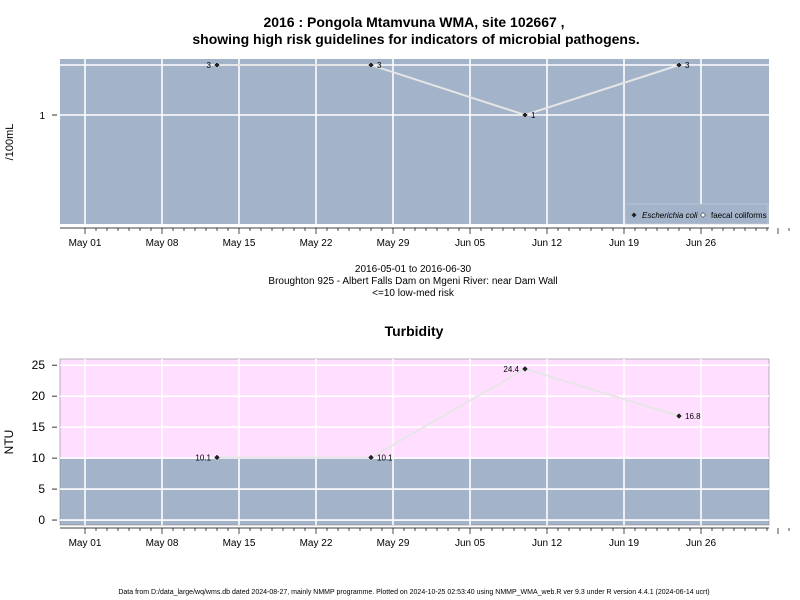 Image resolution: width=800 pixels, height=600 pixels. What do you see at coordinates (739, 215) in the screenshot?
I see `legend-faecal-label: faecal coliforms` at bounding box center [739, 215].